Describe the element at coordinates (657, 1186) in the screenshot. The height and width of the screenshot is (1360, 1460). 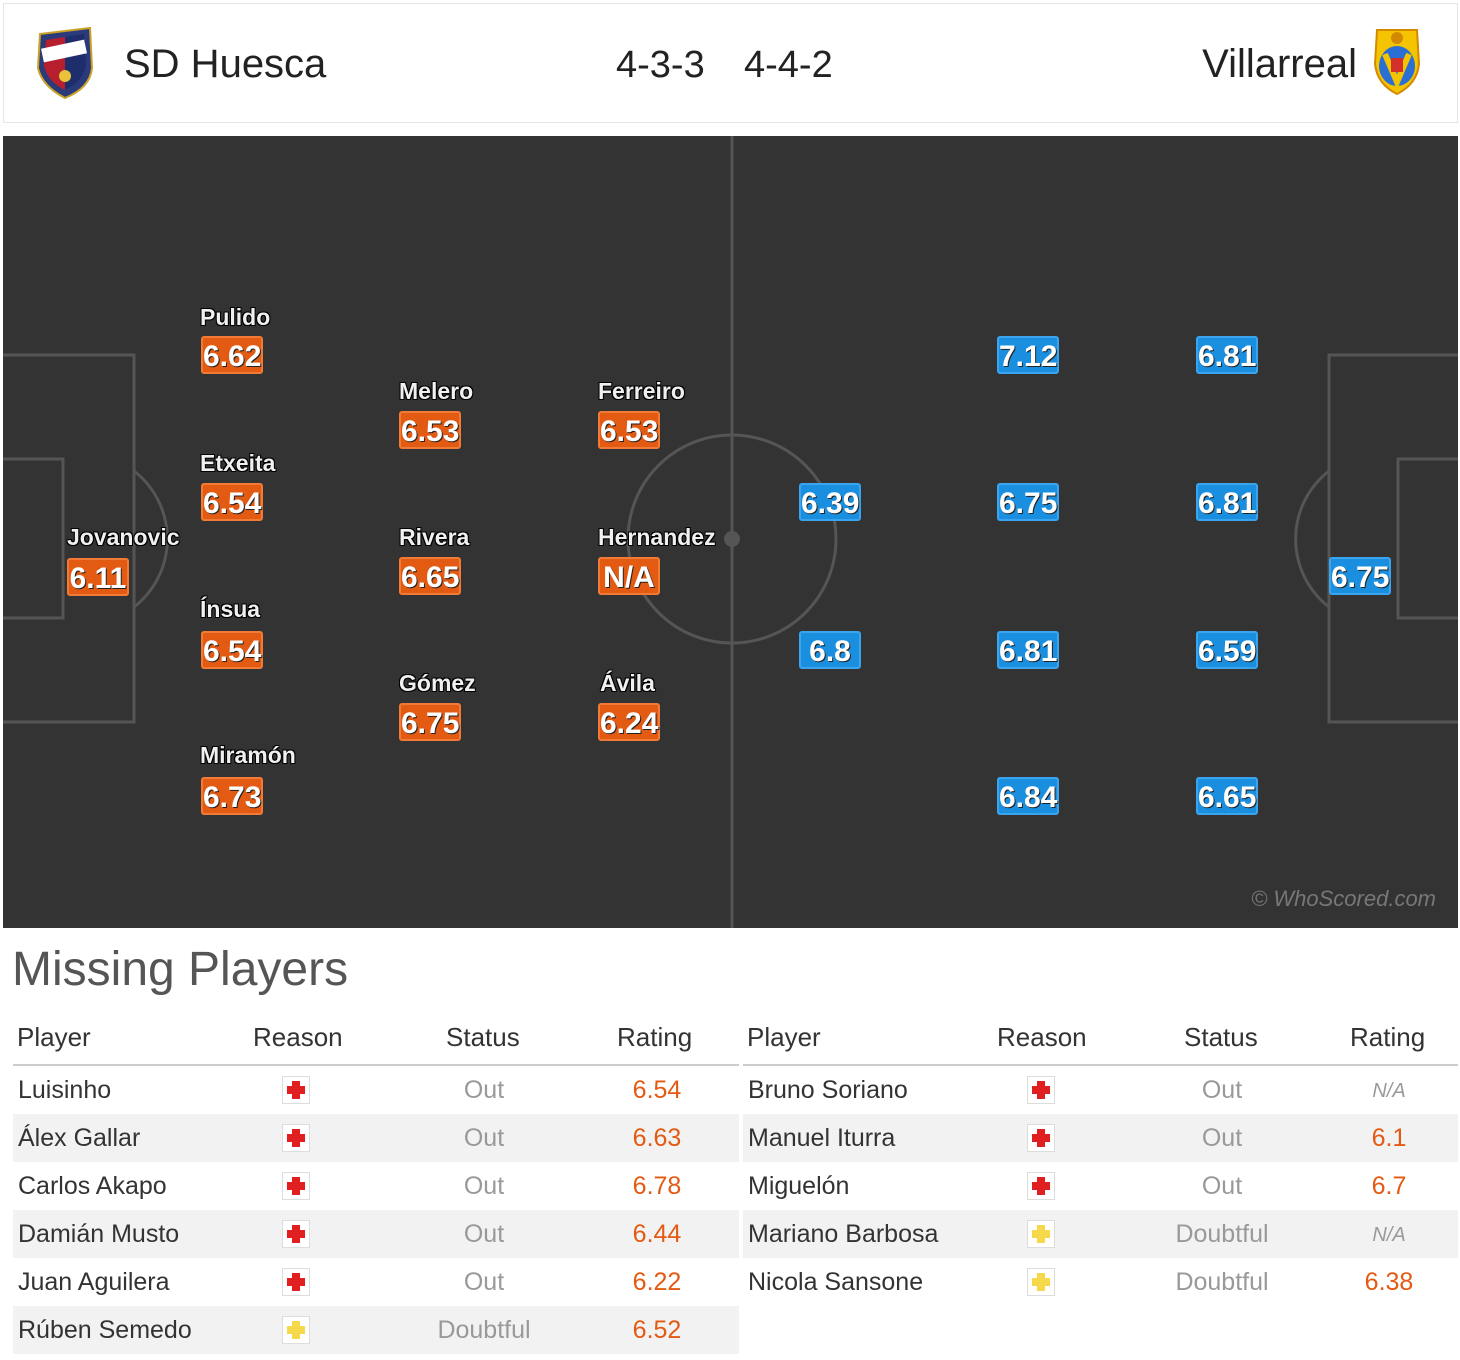
I see `missing-rating: 6.78` at that location.